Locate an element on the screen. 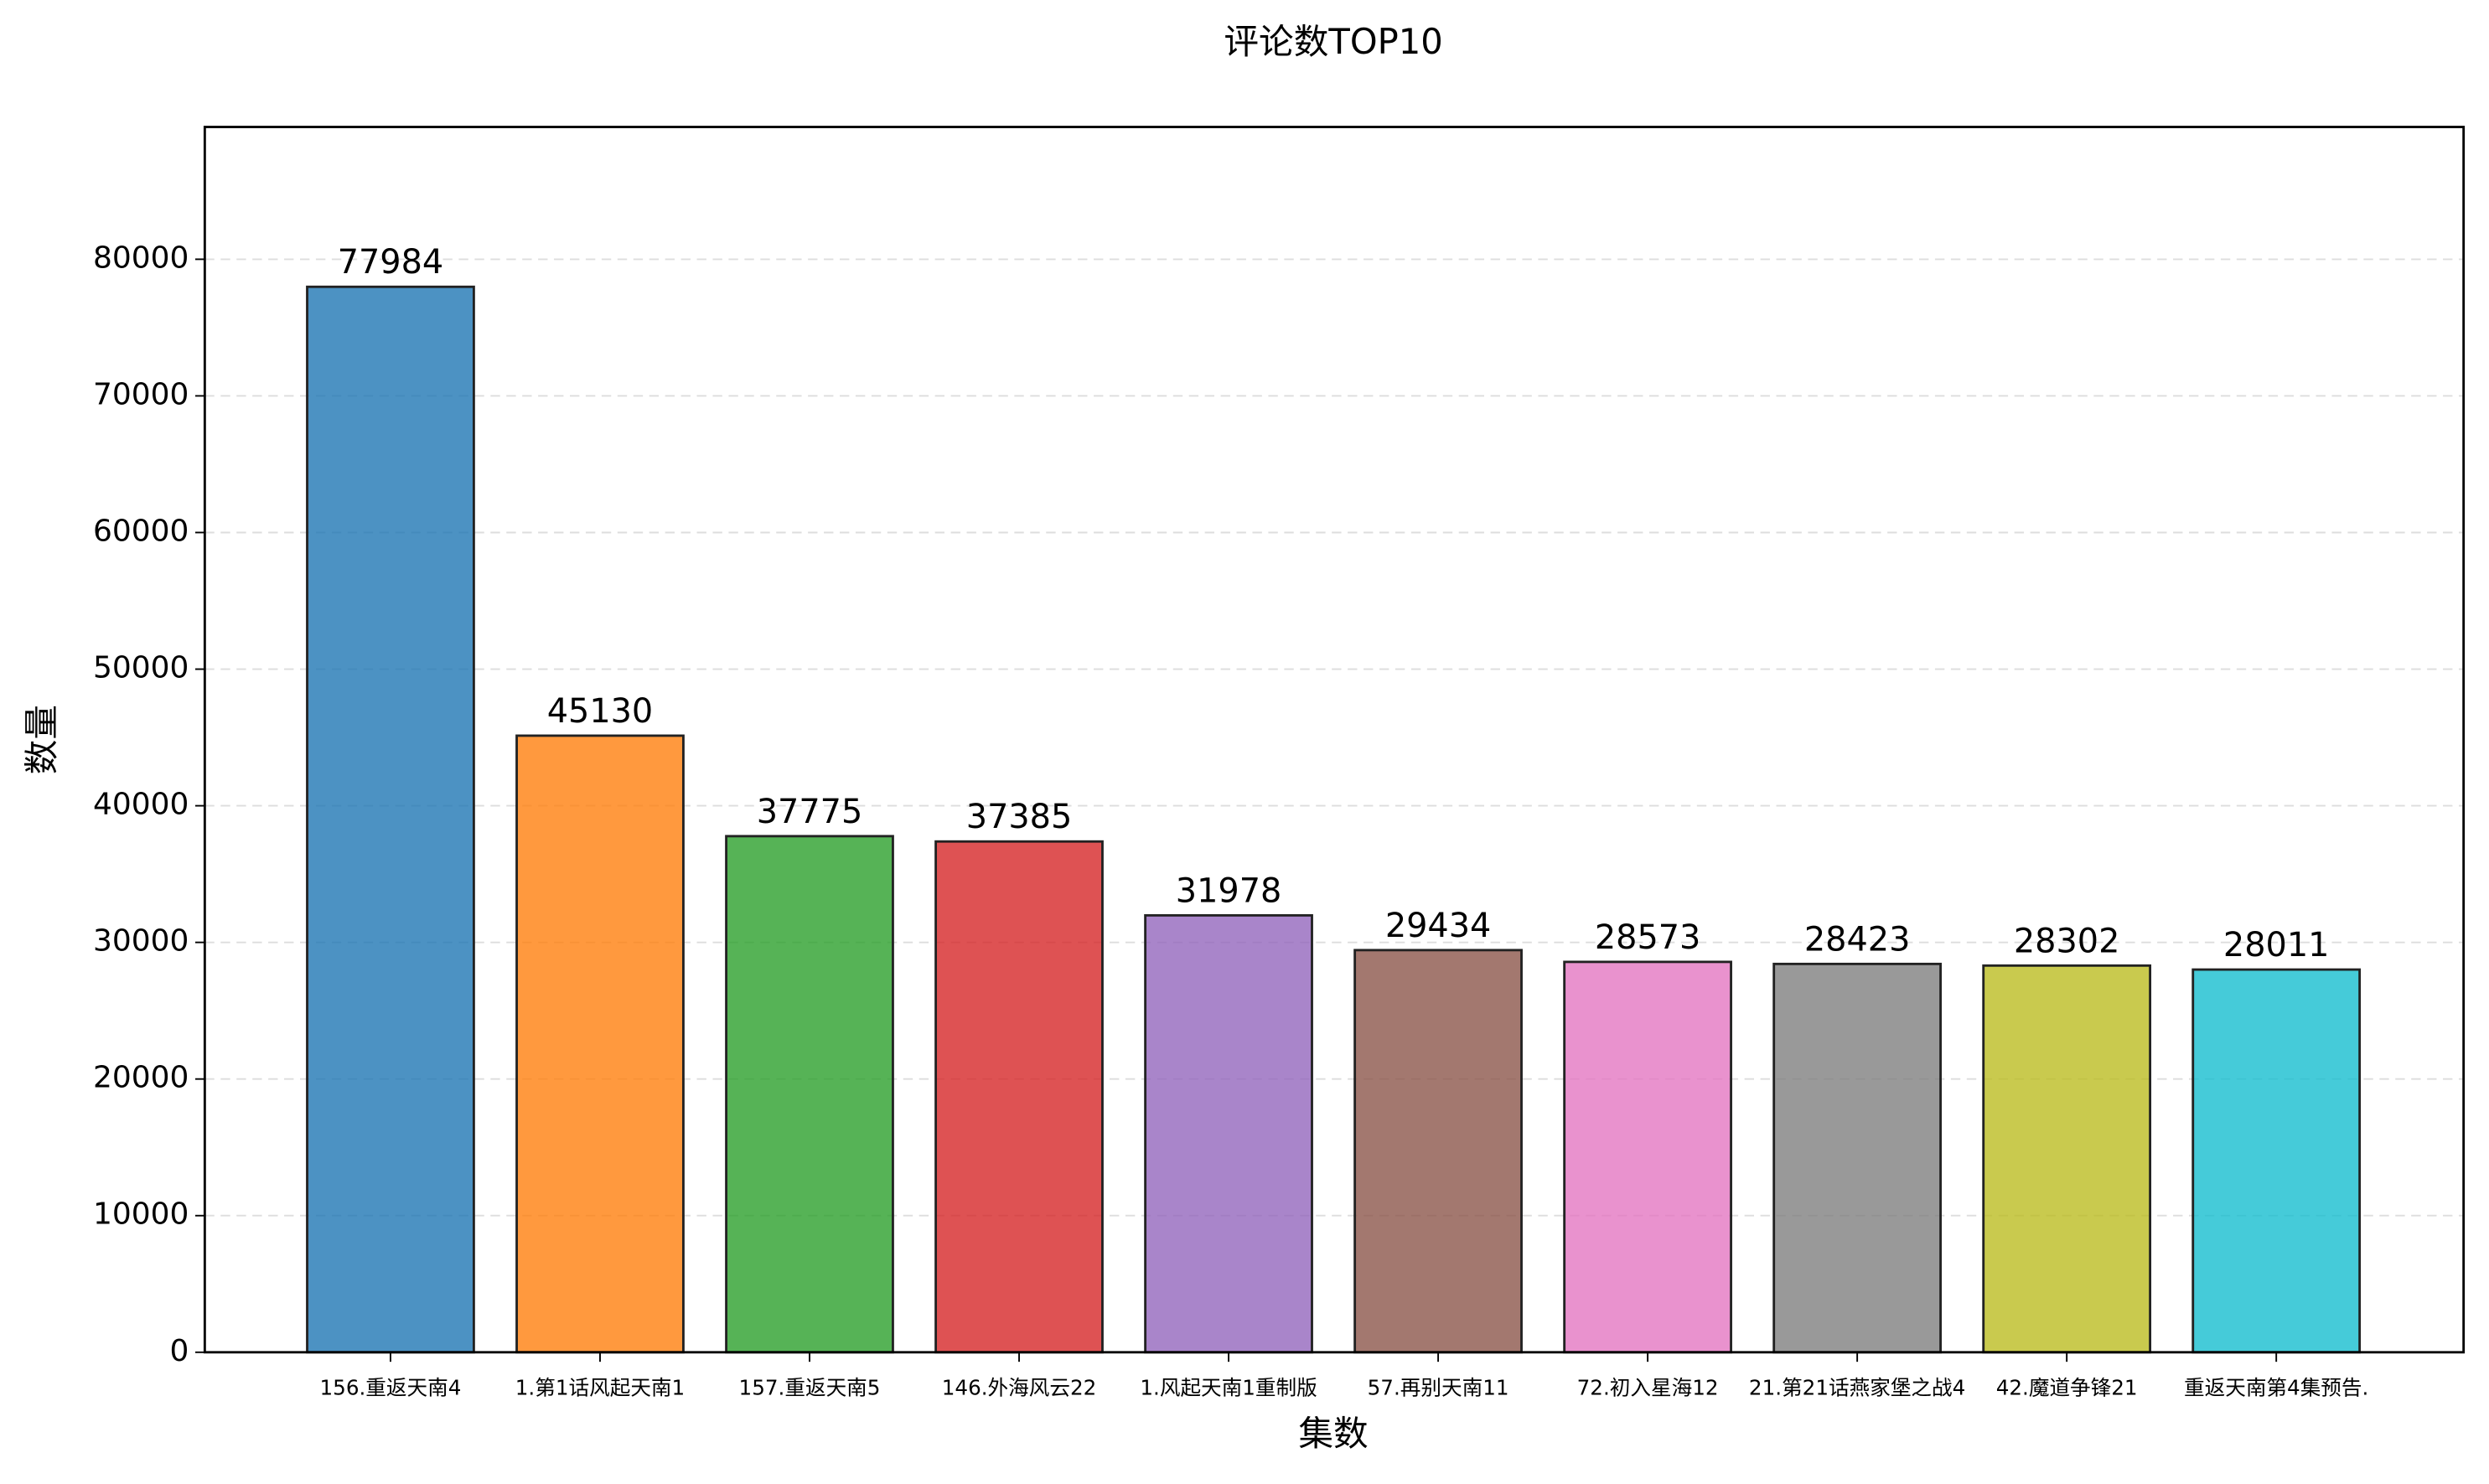 The image size is (2489, 1484). x-tick-label: 157.重返天南5 is located at coordinates (810, 1387).